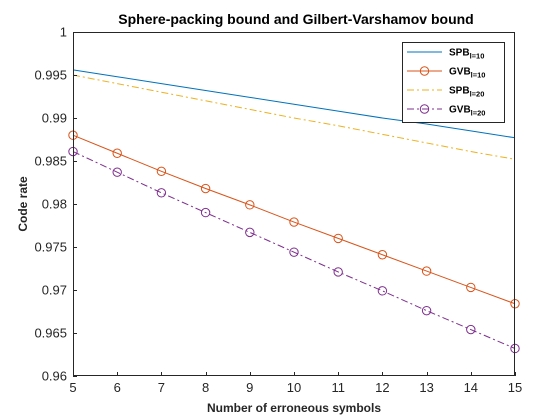  What do you see at coordinates (446, 111) in the screenshot?
I see `legend-entry: GVBl=20` at bounding box center [446, 111].